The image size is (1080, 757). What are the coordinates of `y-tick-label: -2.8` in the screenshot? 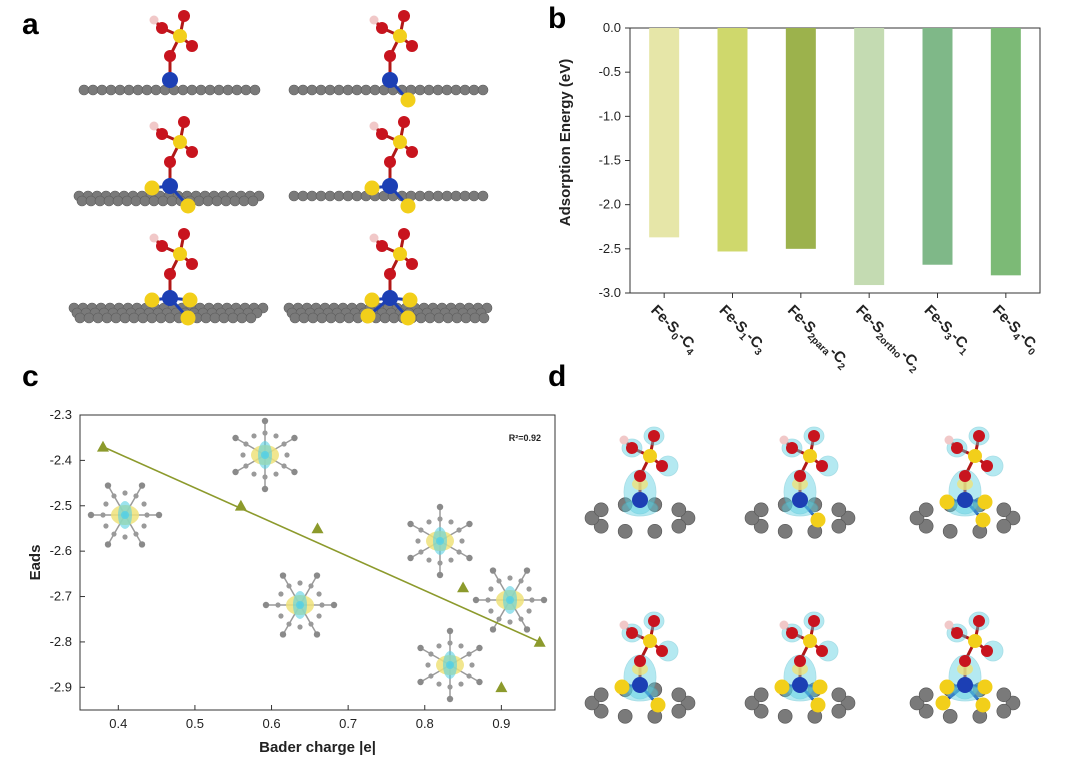 It's located at (61, 641).